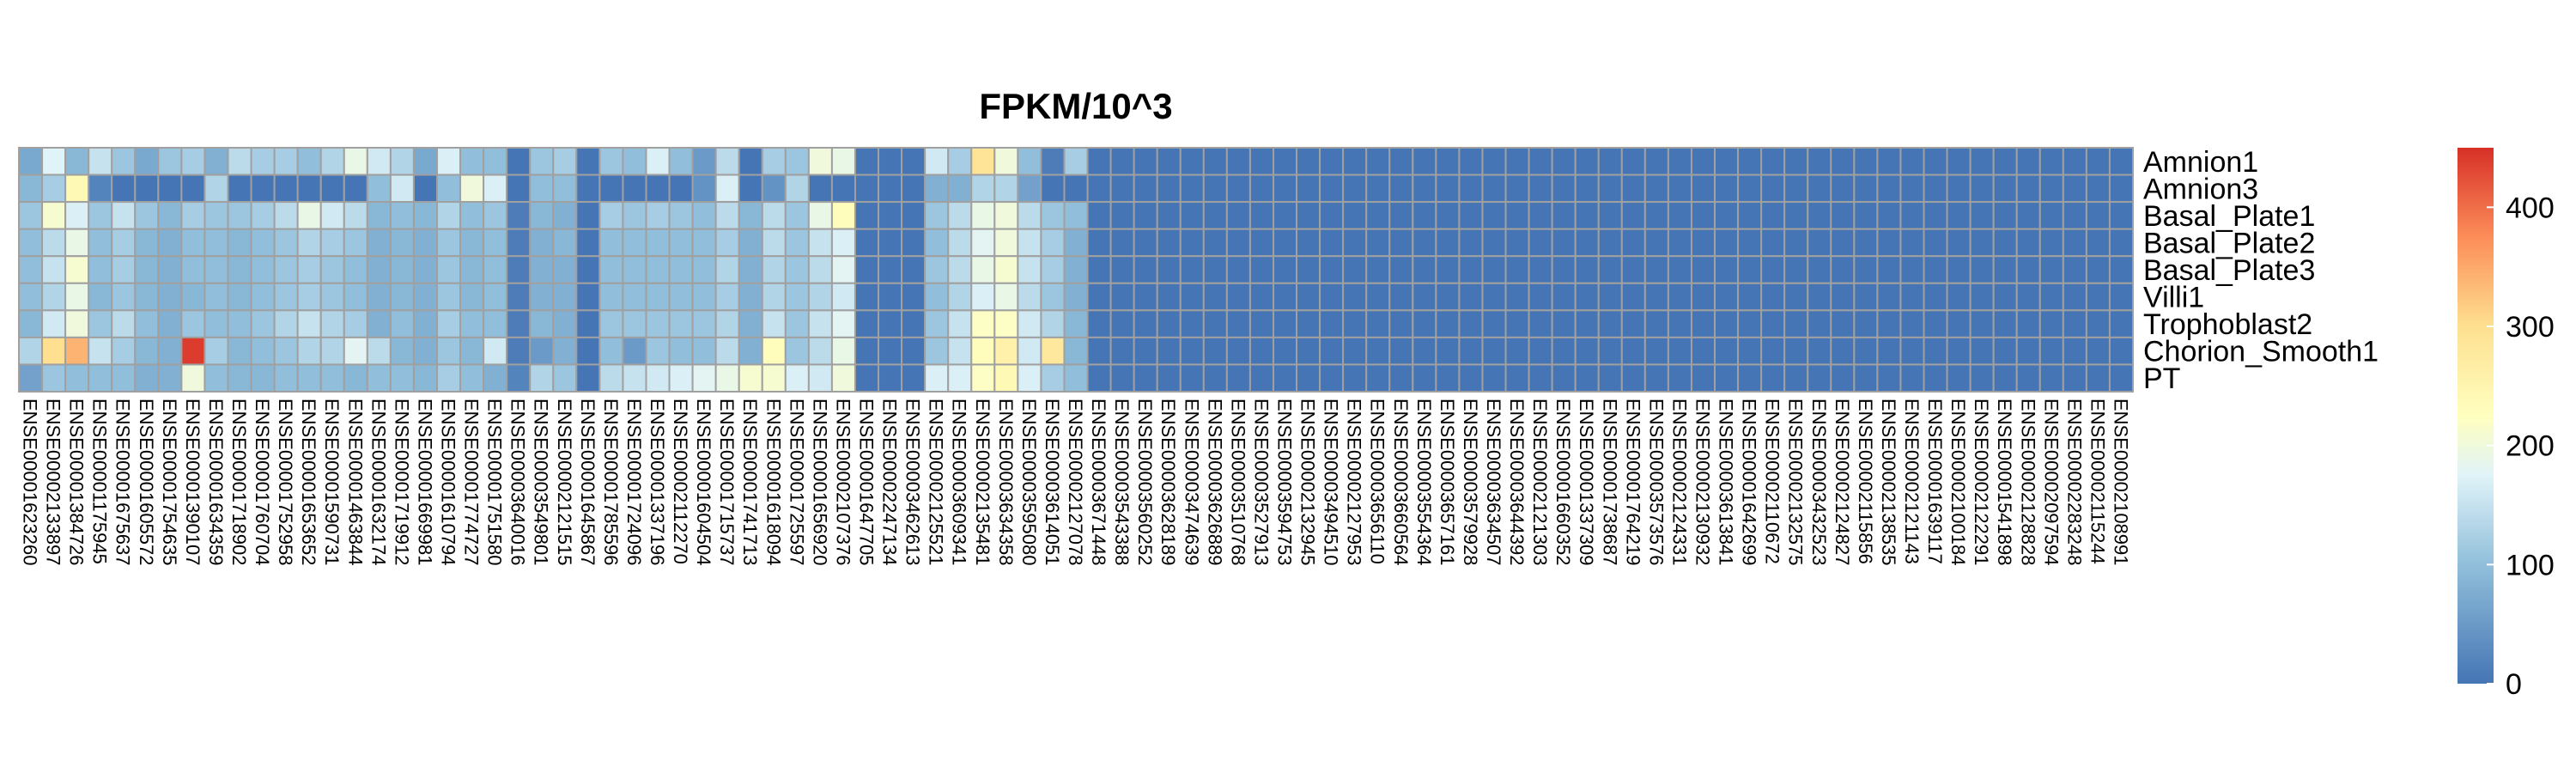 The image size is (2576, 773). I want to click on column-label: ENSE00003671448, so click(1098, 483).